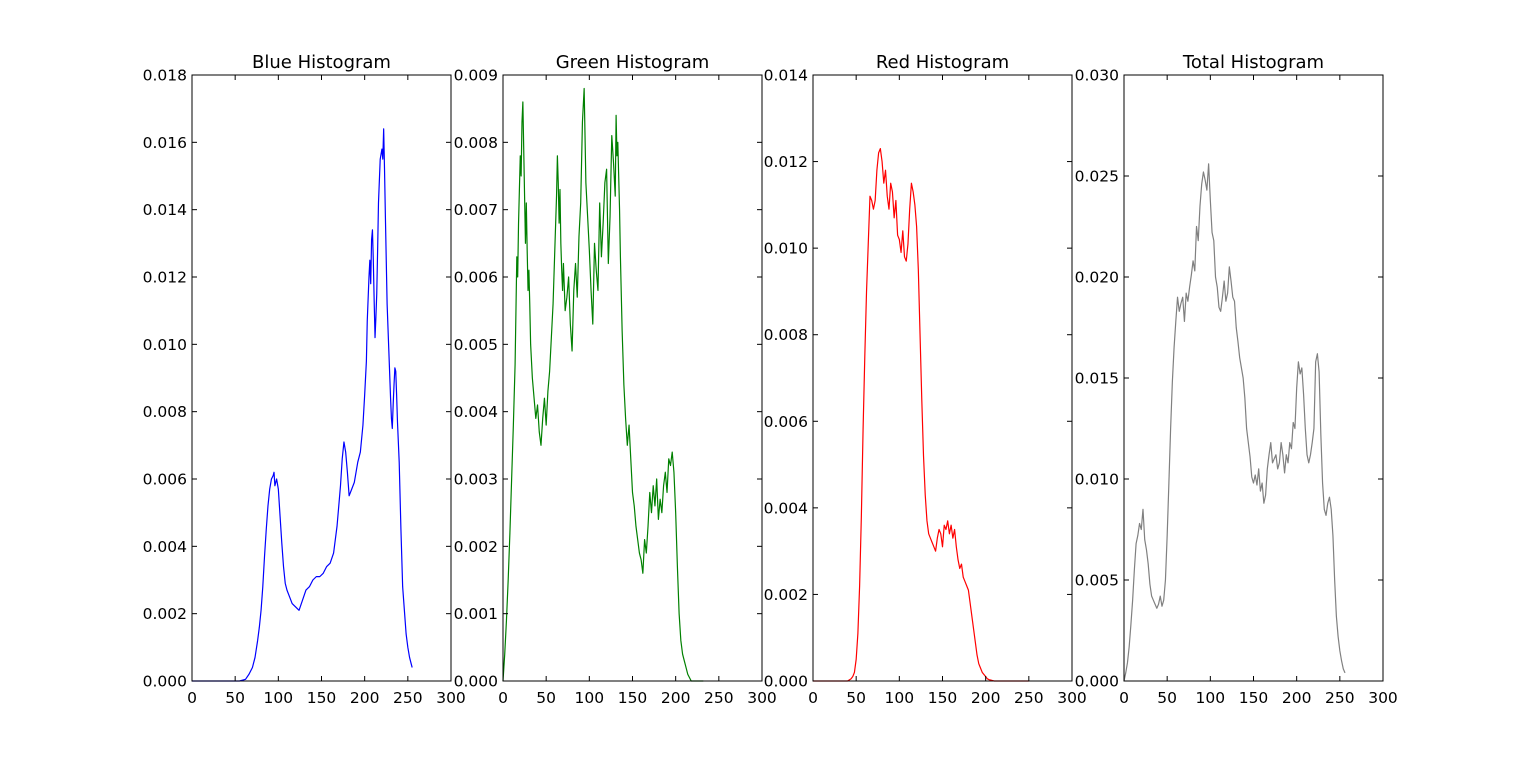  I want to click on blue-histogram-y-tick-label: 0.014, so click(165, 210).